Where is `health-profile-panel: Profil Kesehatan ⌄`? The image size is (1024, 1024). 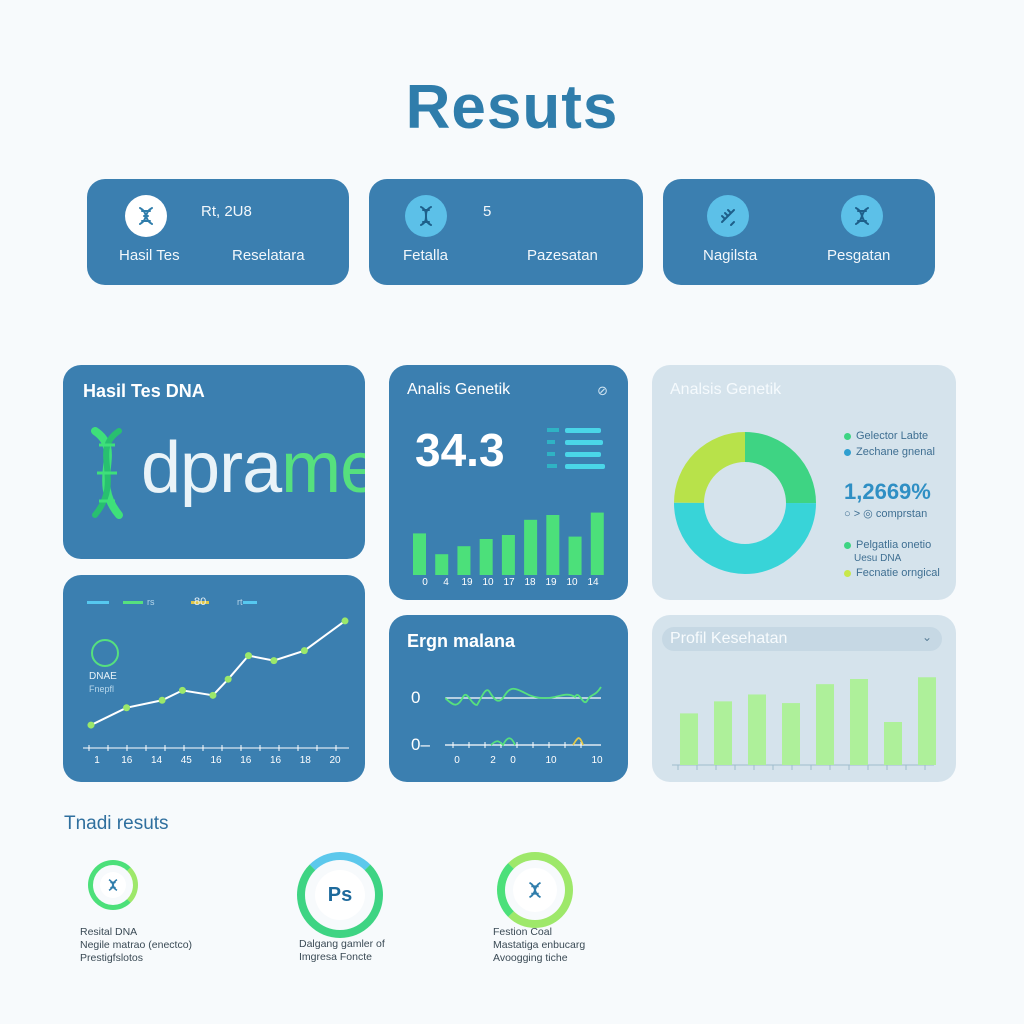
health-profile-panel: Profil Kesehatan ⌄ is located at coordinates (804, 698).